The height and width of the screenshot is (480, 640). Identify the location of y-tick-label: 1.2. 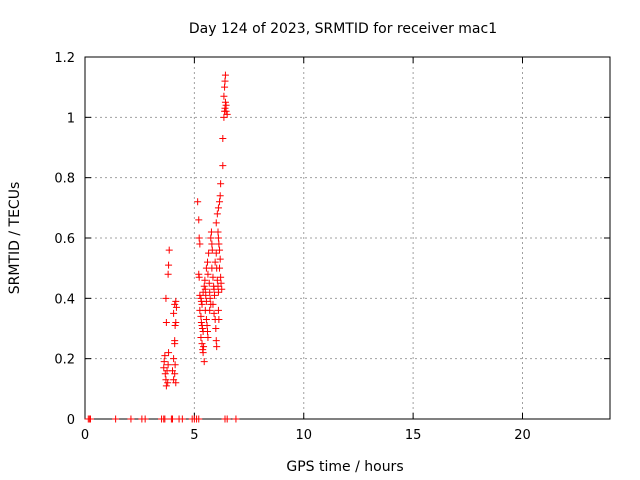
(64, 58).